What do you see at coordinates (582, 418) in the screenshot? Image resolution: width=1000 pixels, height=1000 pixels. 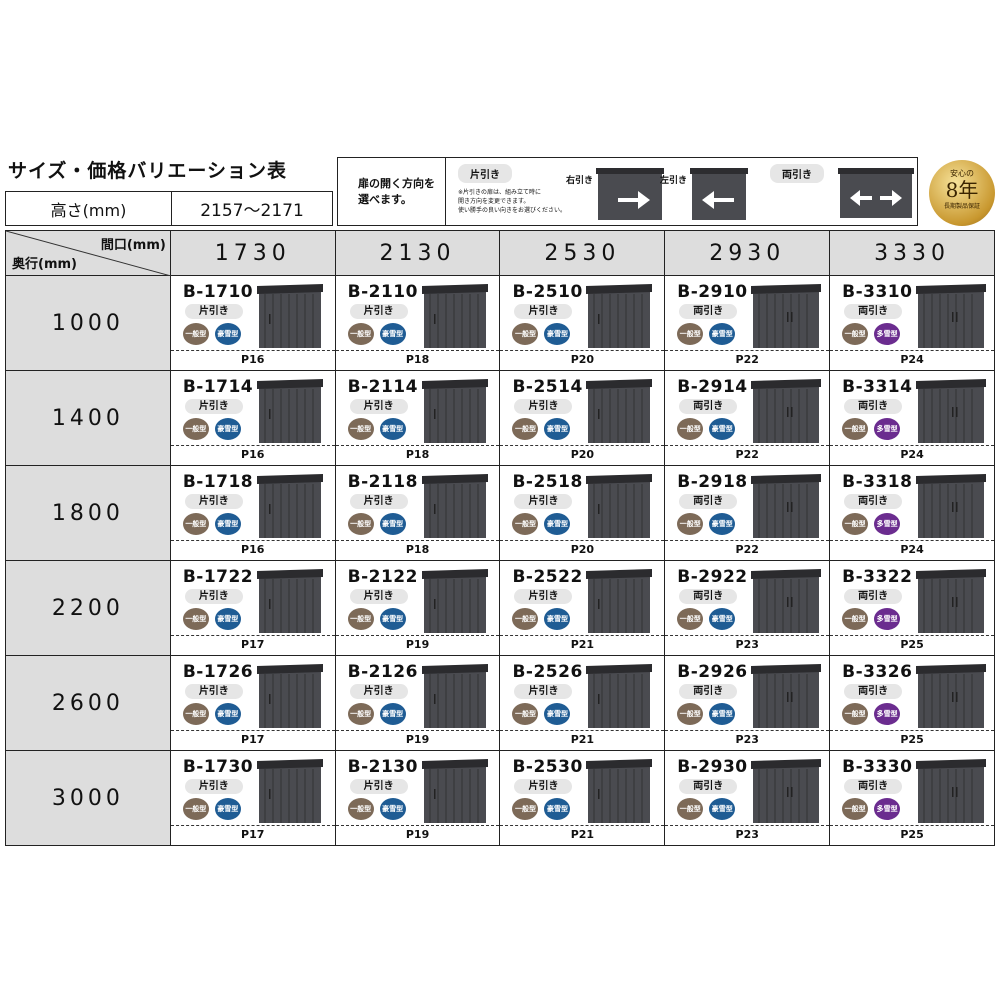 I see `model-cell: B-2514 片引き 一般型 豪雪型 P20` at bounding box center [582, 418].